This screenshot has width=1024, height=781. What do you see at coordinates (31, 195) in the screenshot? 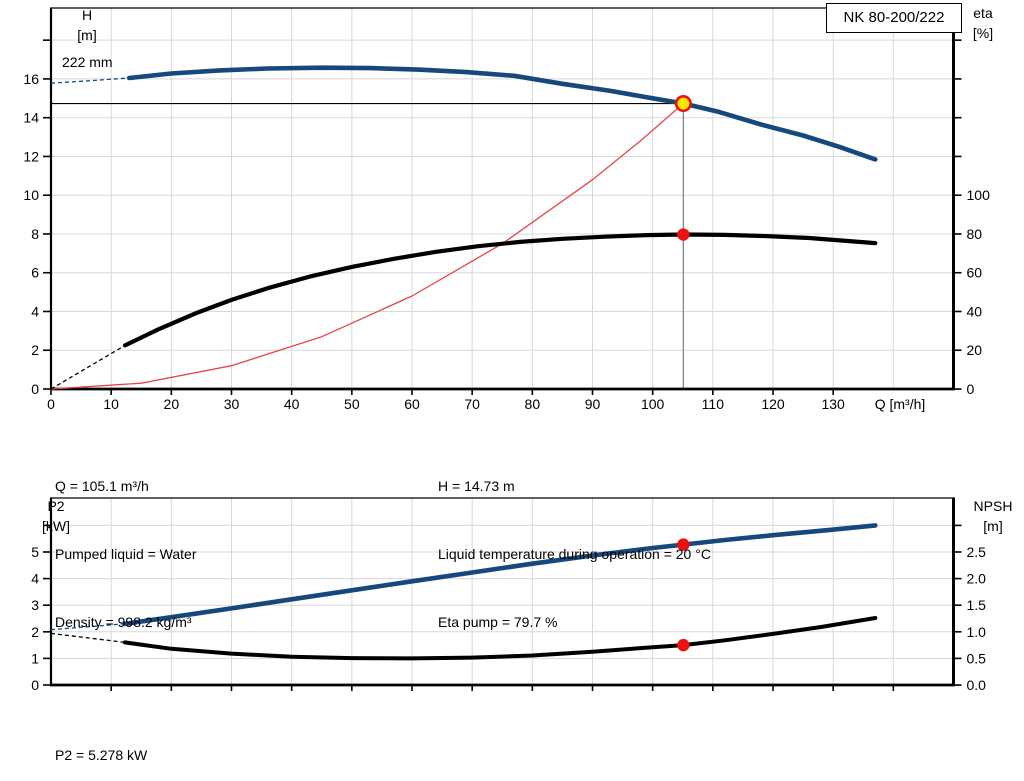
I see `tick-label-left: 10` at bounding box center [31, 195].